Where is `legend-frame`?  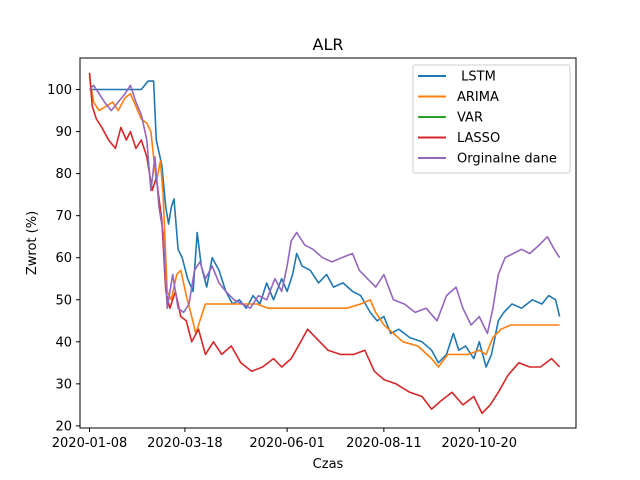
legend-frame is located at coordinates (491, 119).